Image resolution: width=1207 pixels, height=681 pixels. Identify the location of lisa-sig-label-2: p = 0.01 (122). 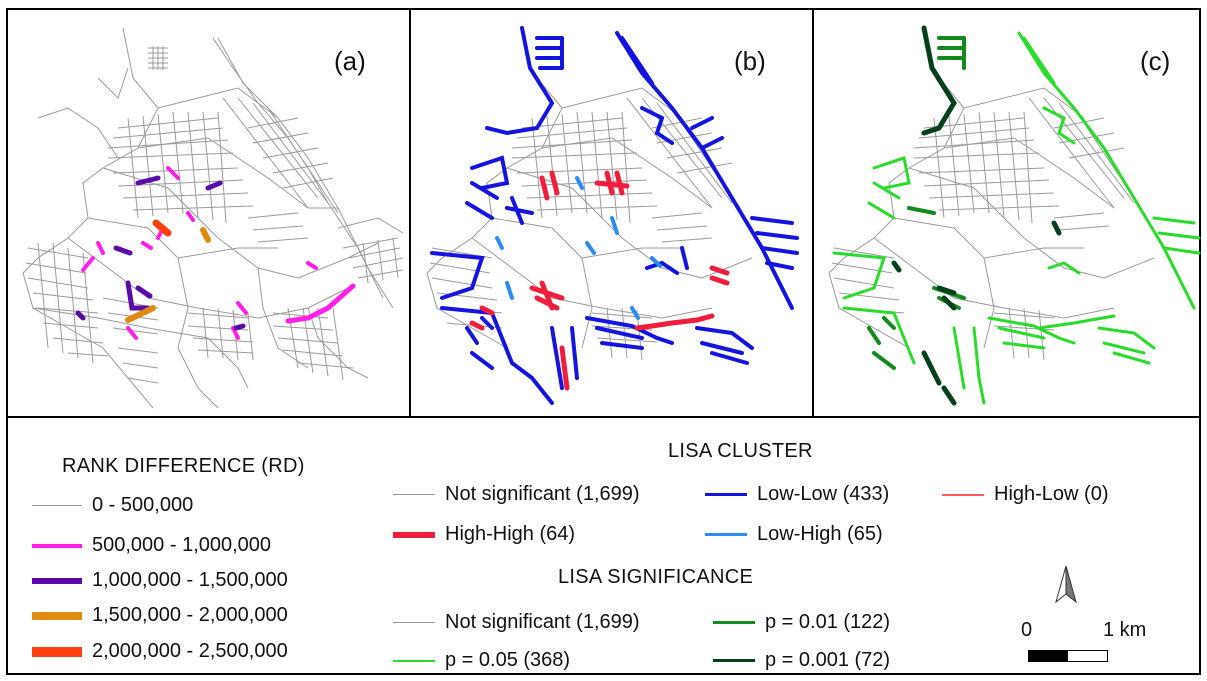
(828, 622).